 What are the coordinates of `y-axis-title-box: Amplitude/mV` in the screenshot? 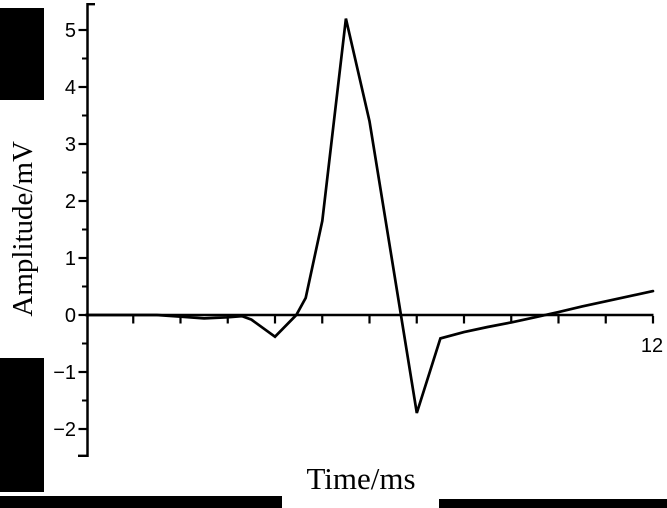 It's located at (23, 229).